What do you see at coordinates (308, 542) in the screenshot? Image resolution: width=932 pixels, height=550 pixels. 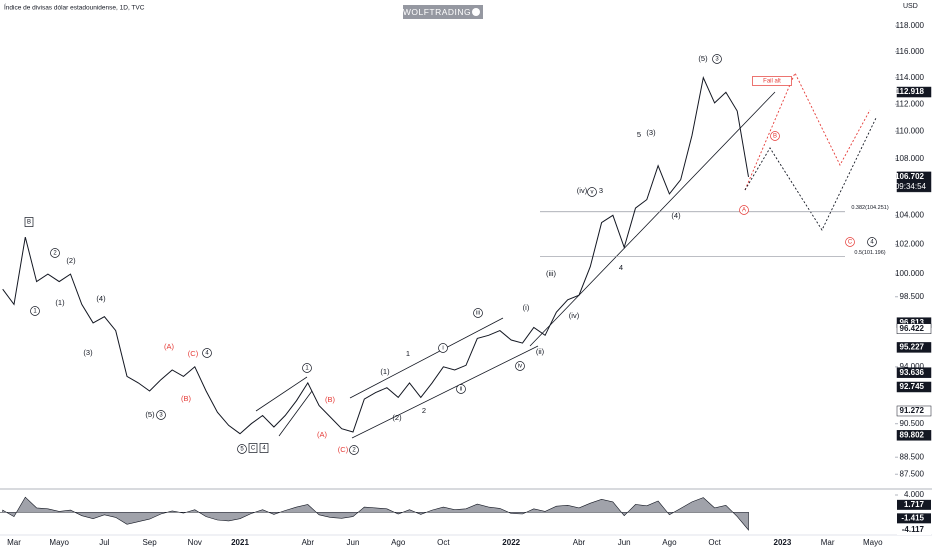 I see `x-tick-label: Abr` at bounding box center [308, 542].